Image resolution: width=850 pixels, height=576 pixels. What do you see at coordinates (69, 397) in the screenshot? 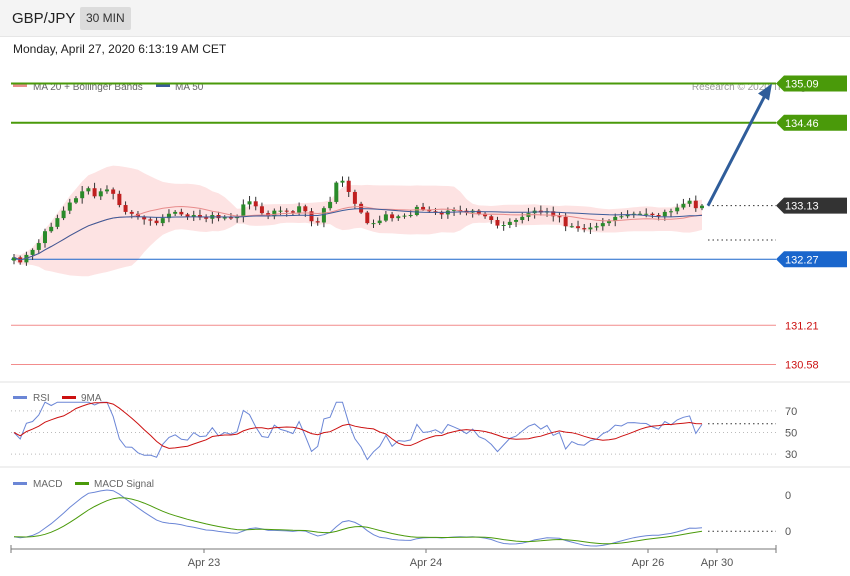
I see `rsi-ma-legend-swatch` at bounding box center [69, 397].